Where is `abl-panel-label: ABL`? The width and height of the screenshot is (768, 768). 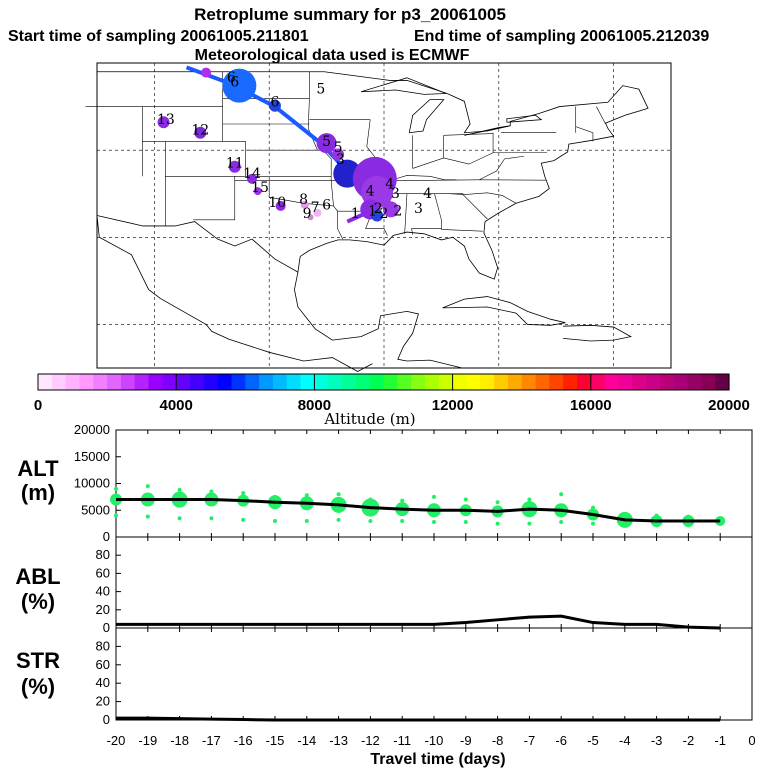
abl-panel-label: ABL is located at coordinates (37, 576).